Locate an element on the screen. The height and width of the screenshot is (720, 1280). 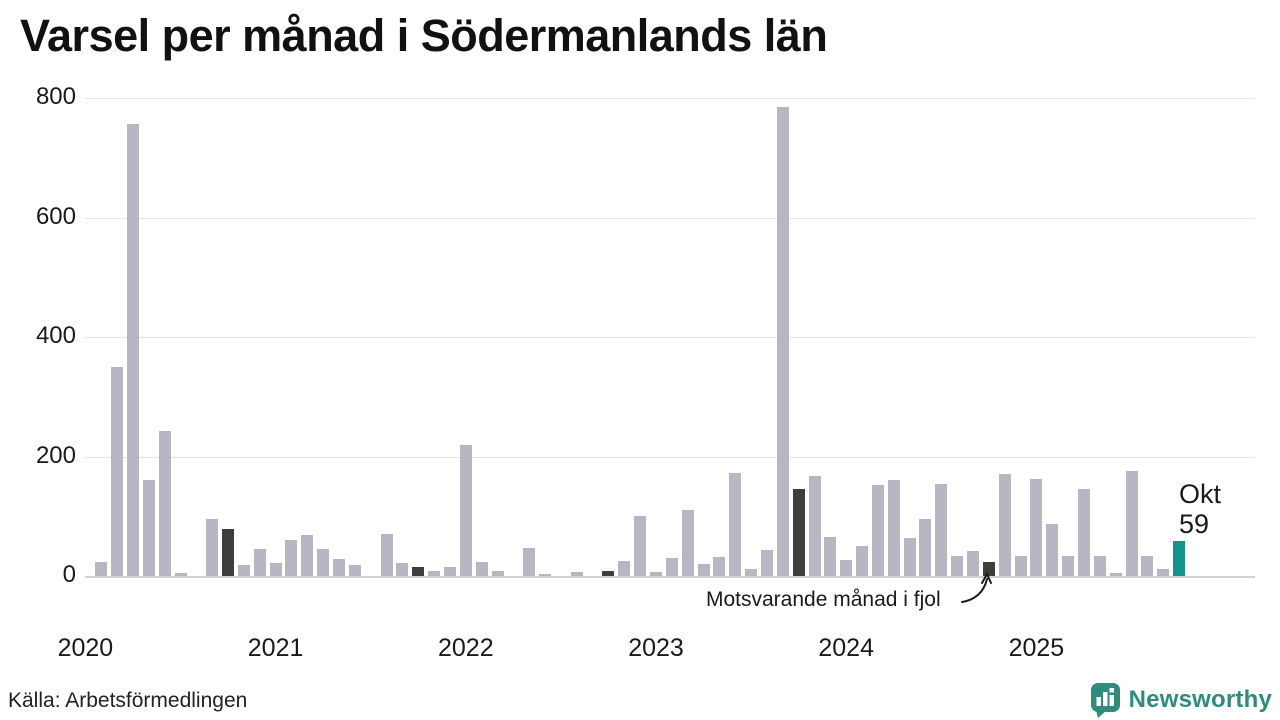
bar-feb-2023 is located at coordinates (671, 567).